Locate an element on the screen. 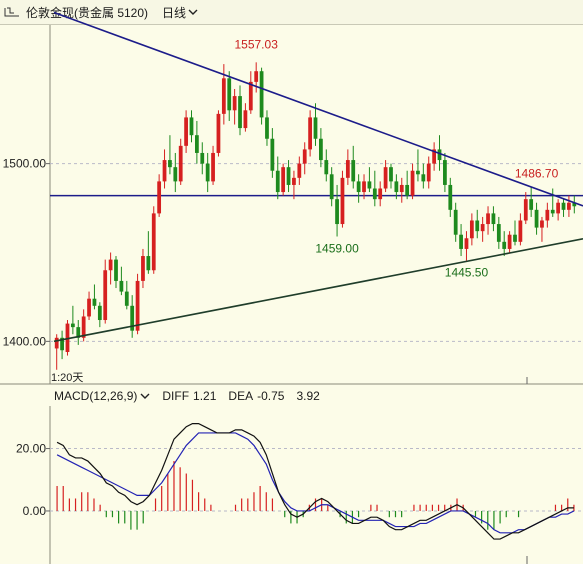 The image size is (583, 564). price-label: 1459.00 is located at coordinates (337, 248).